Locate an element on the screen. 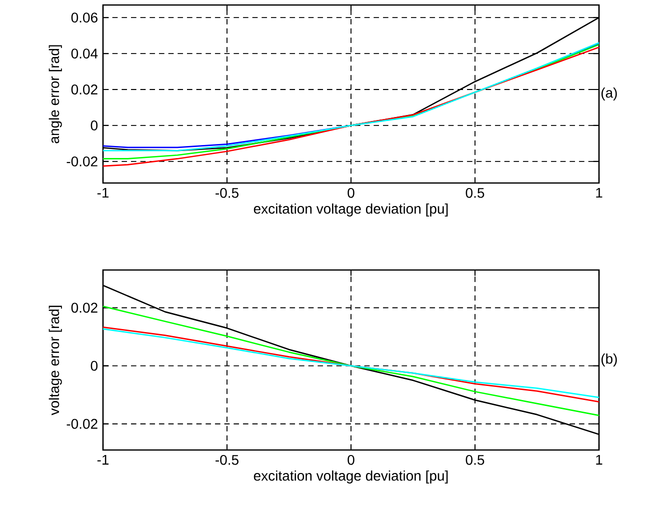 This screenshot has width=648, height=507. text: (b) is located at coordinates (609, 360).